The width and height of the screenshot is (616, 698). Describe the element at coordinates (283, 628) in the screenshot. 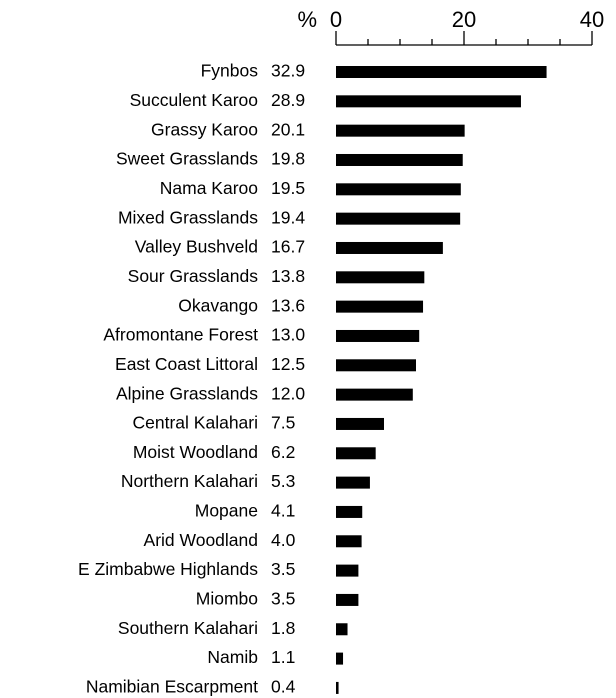

I see `value-label: 1.8` at that location.